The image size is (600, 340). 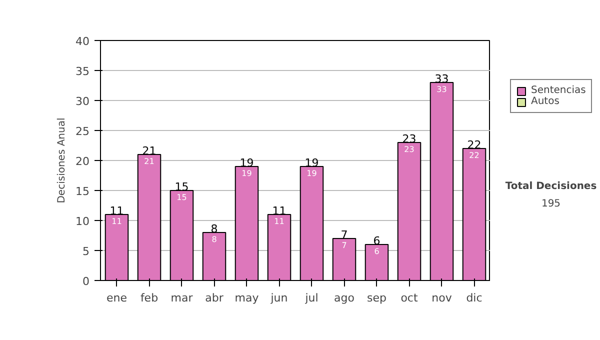 What do you see at coordinates (377, 251) in the screenshot?
I see `data-label: 6` at bounding box center [377, 251].